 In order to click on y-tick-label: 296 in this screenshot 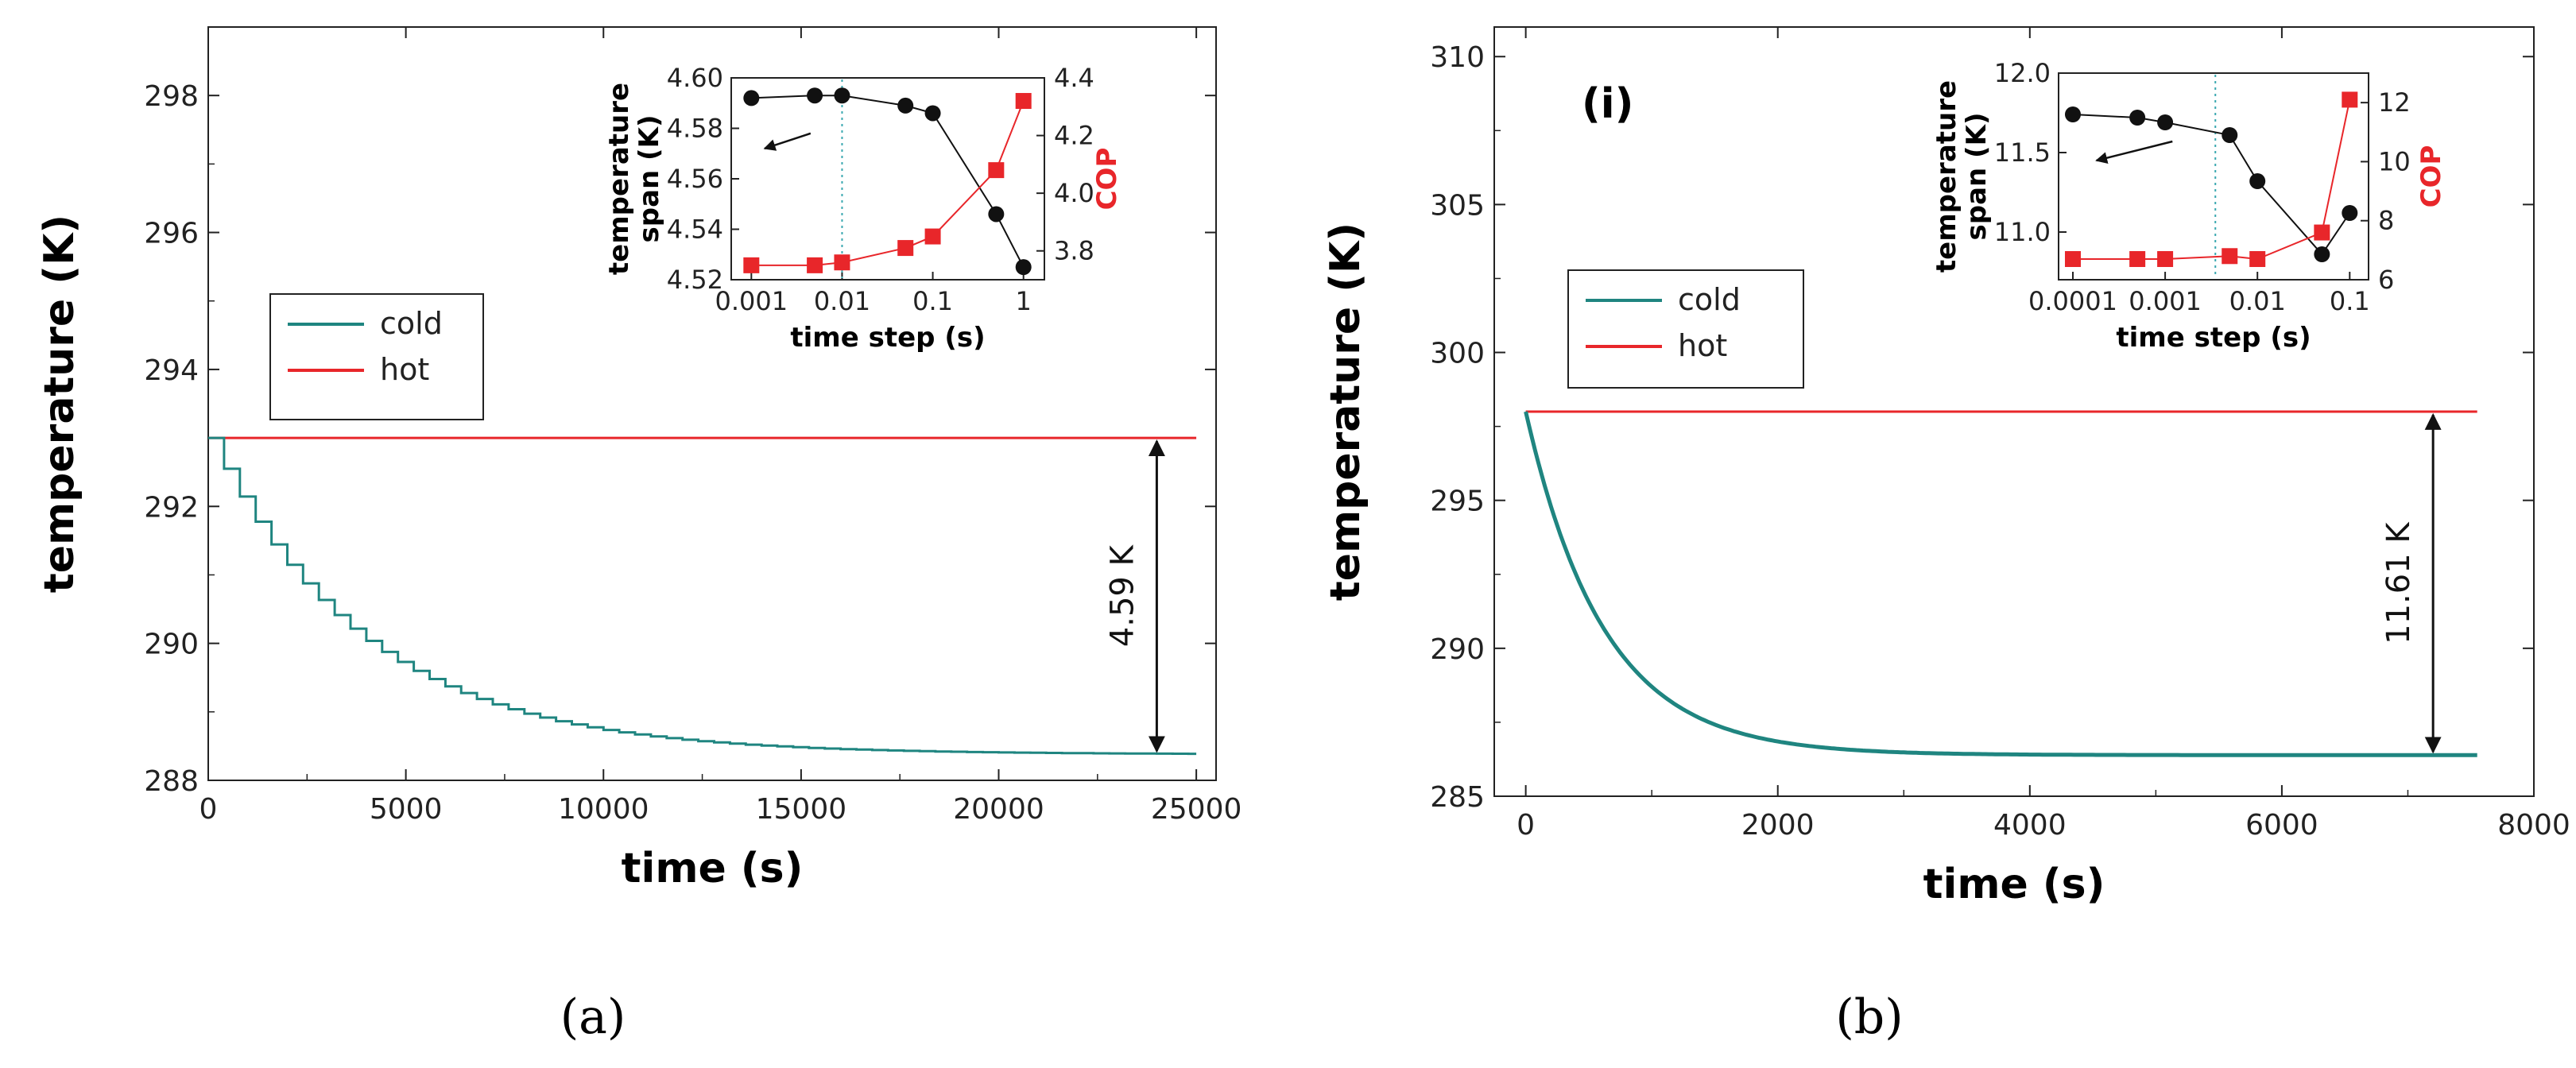, I will do `click(171, 234)`.